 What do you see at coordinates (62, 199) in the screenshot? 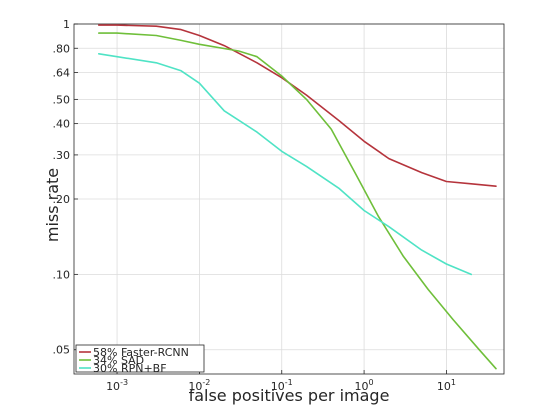
I see `y-tick-label: .20` at bounding box center [62, 199].